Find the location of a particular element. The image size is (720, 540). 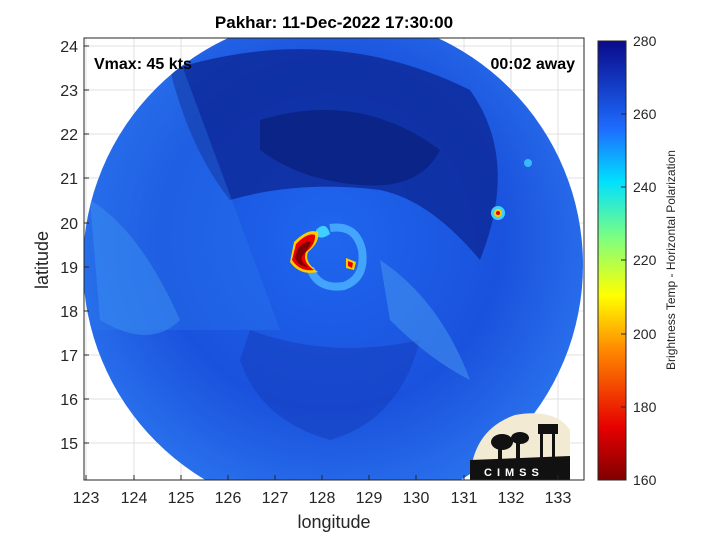

y-tick-label: 18 is located at coordinates (69, 312).